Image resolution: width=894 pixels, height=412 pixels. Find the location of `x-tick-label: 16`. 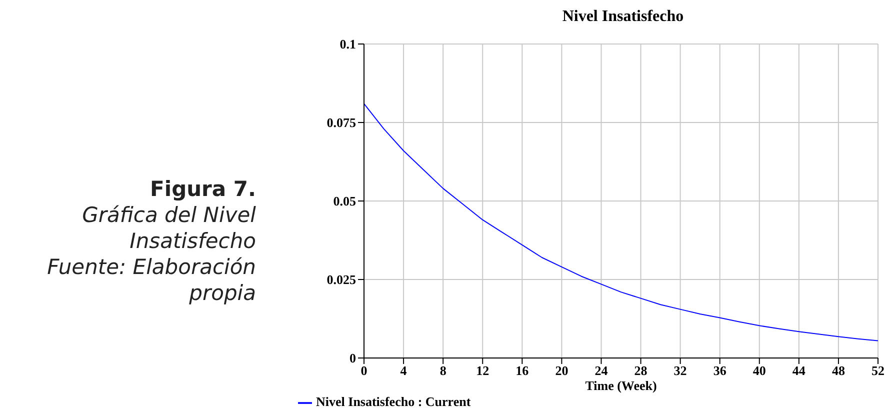

x-tick-label: 16 is located at coordinates (523, 370).